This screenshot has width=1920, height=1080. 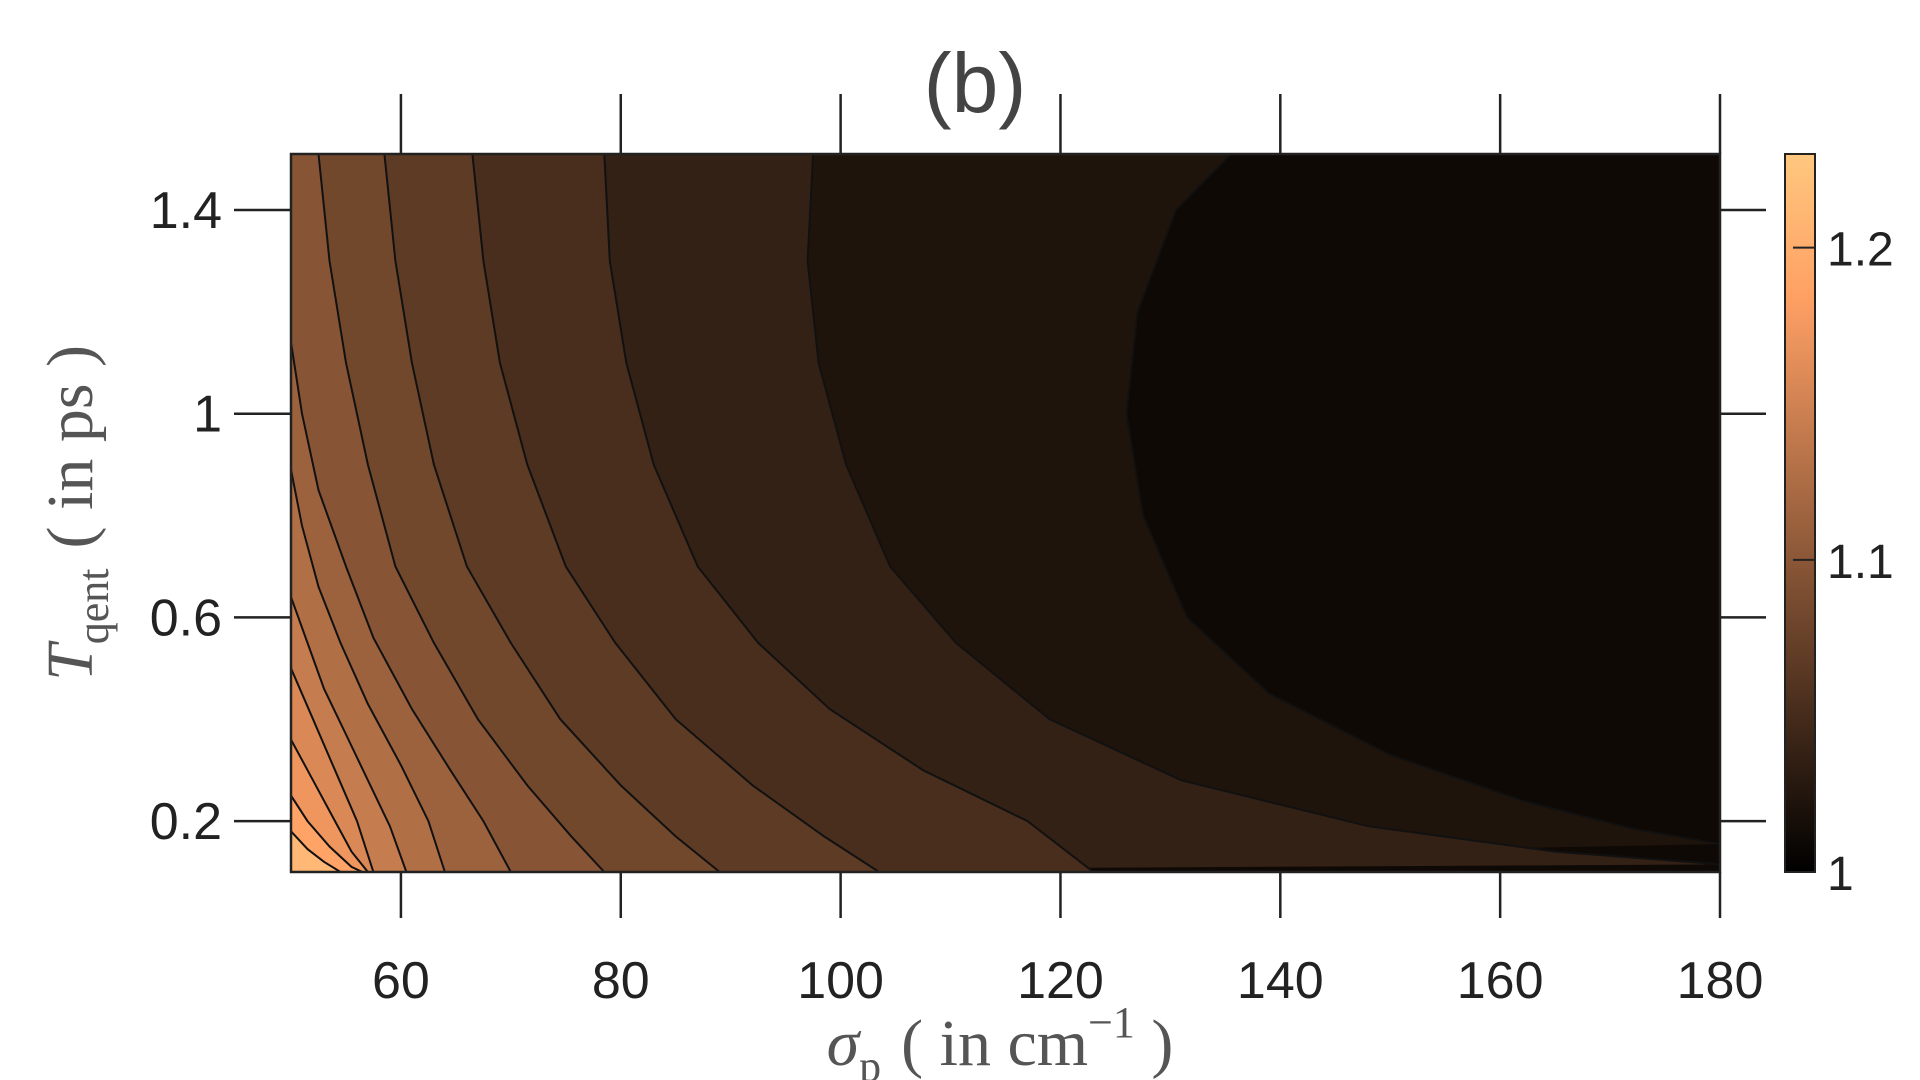 I want to click on x-axis-unit-close: ), so click(x=1154, y=1043).